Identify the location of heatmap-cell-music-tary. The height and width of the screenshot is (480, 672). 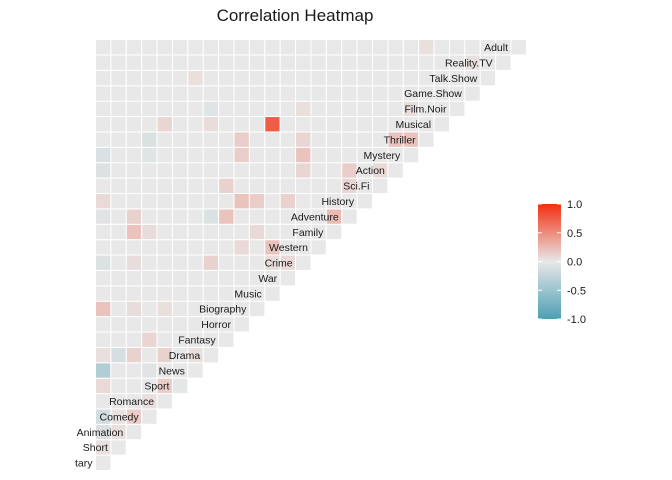
(103, 293).